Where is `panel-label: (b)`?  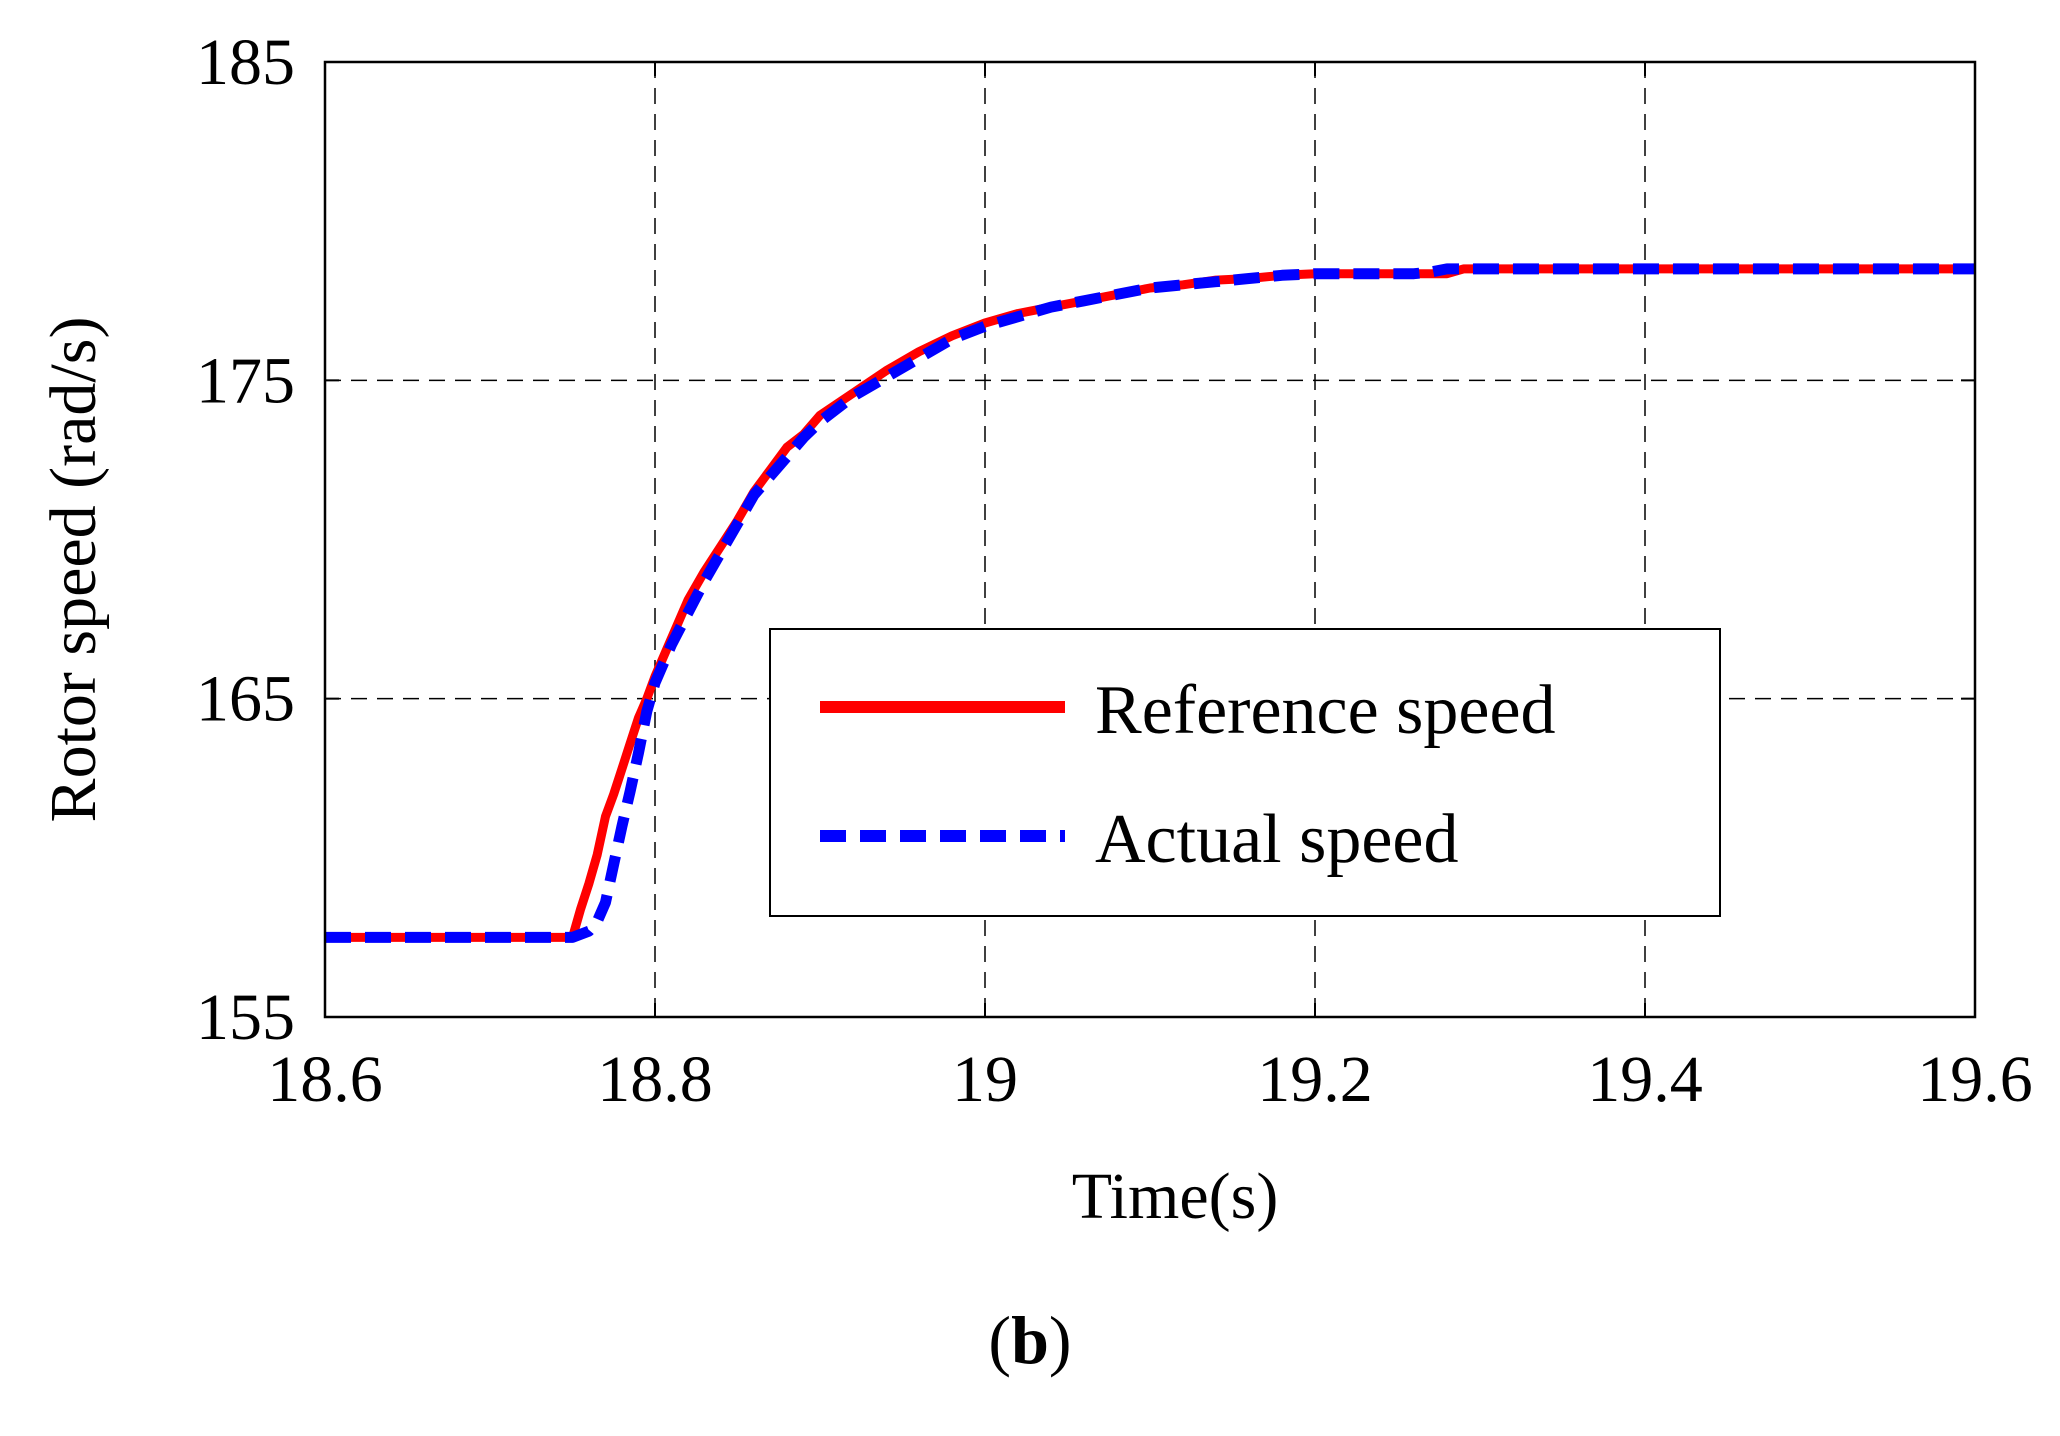 panel-label: (b) is located at coordinates (1030, 1340).